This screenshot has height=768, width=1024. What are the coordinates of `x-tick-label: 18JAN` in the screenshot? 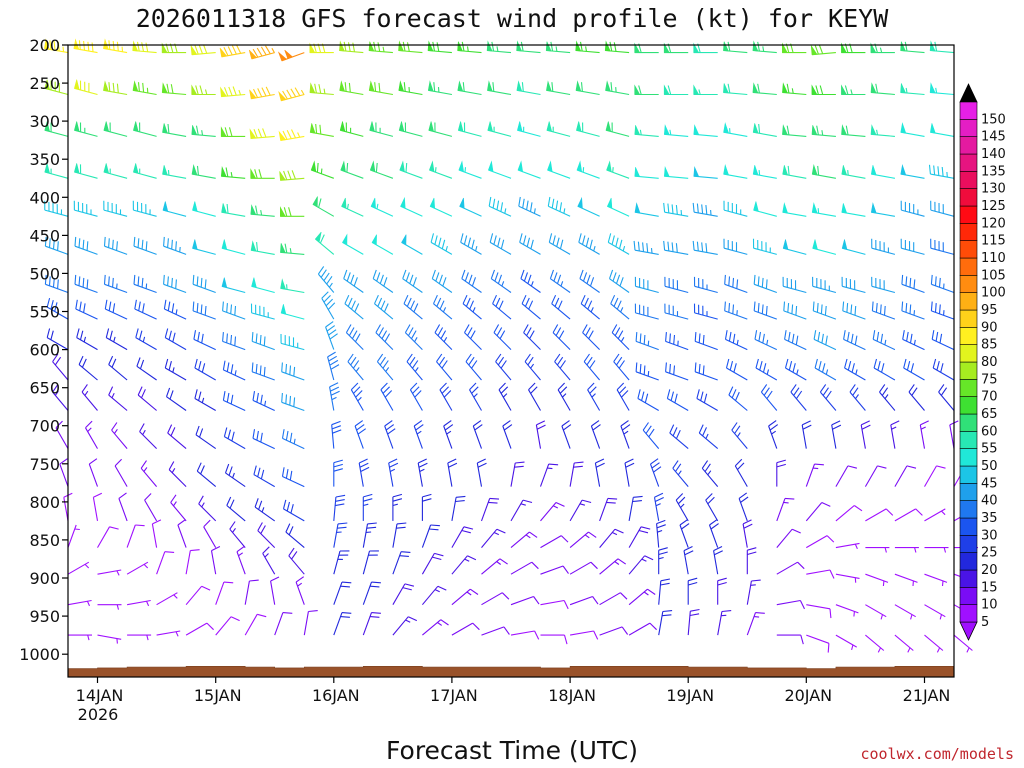 It's located at (572, 695).